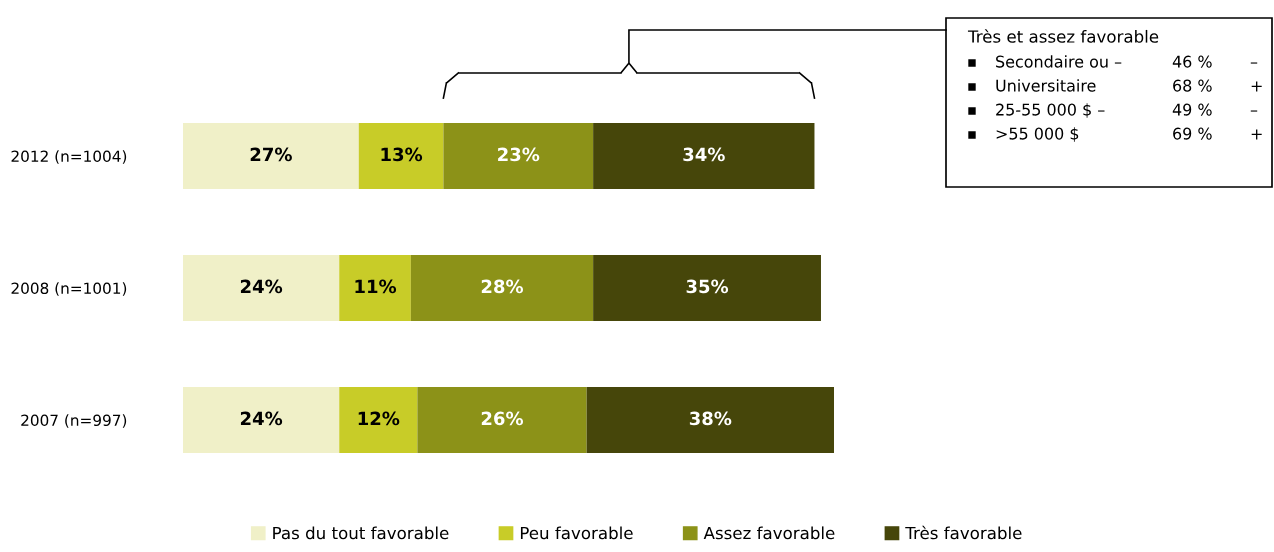 The image size is (1274, 552). I want to click on data-label: 23%, so click(519, 154).